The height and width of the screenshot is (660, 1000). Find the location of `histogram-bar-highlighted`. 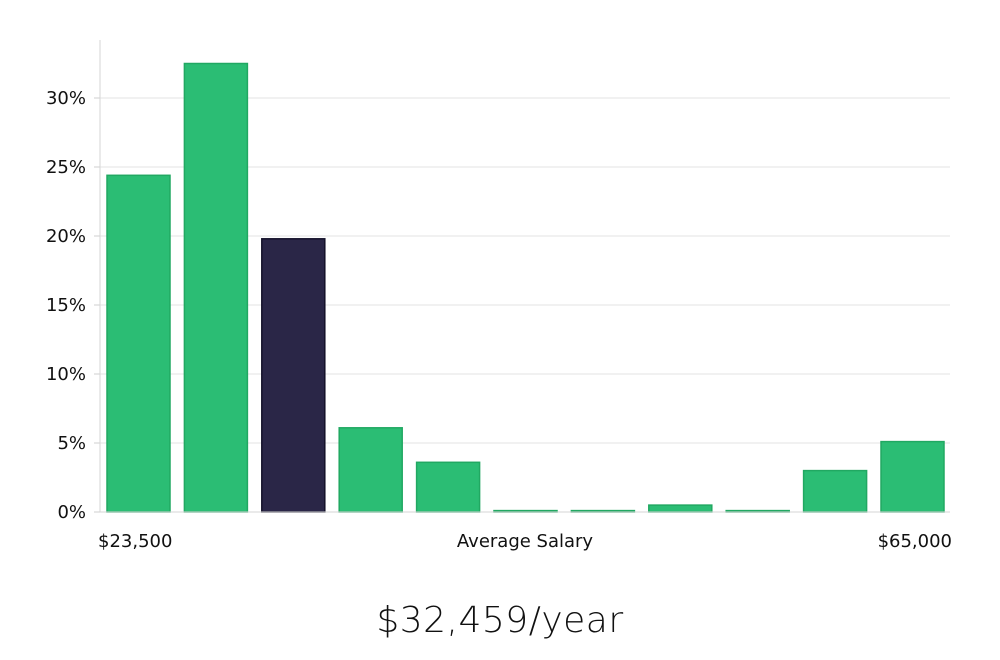

histogram-bar-highlighted is located at coordinates (293, 375).